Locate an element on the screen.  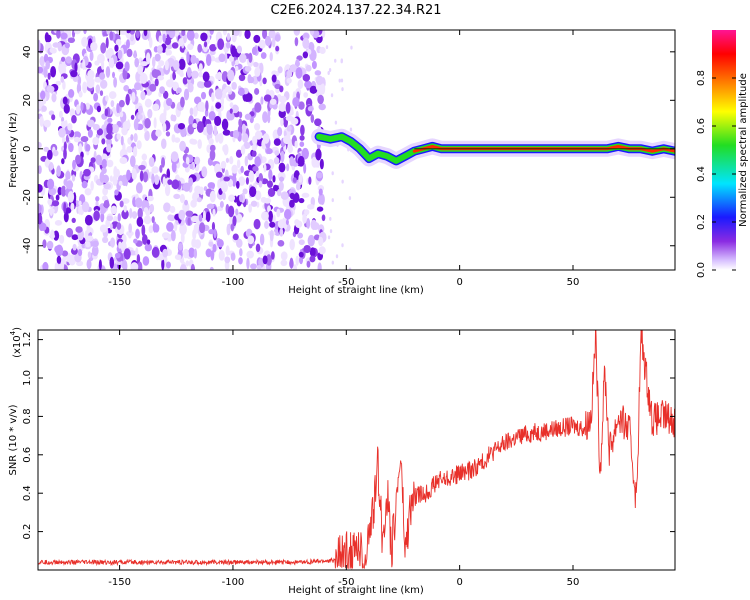
spectrogram-ytick-label: 20 is located at coordinates (27, 100).